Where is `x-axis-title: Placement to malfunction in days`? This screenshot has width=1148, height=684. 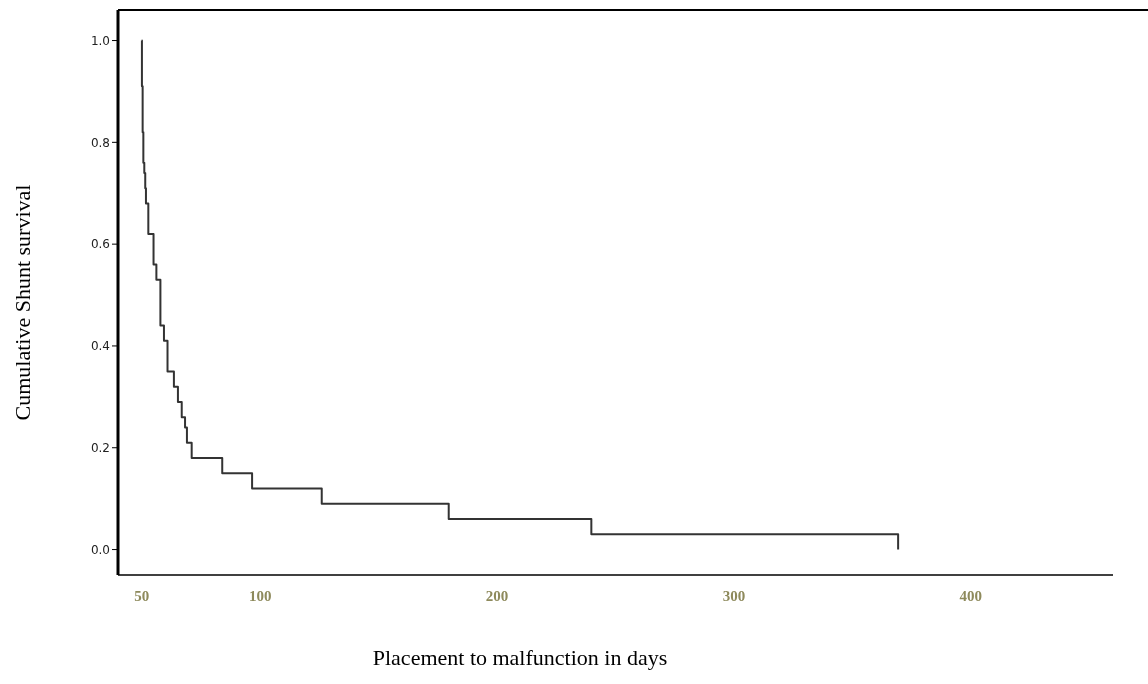 x-axis-title: Placement to malfunction in days is located at coordinates (520, 657).